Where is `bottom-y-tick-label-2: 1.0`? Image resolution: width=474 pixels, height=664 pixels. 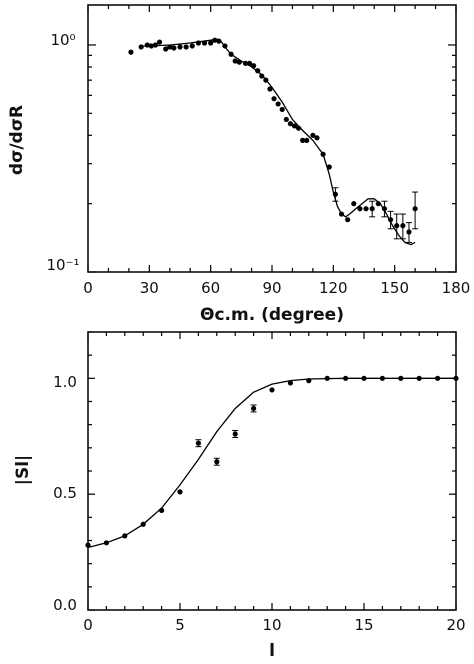
bottom-y-tick-label-2: 1.0 is located at coordinates (65, 382).